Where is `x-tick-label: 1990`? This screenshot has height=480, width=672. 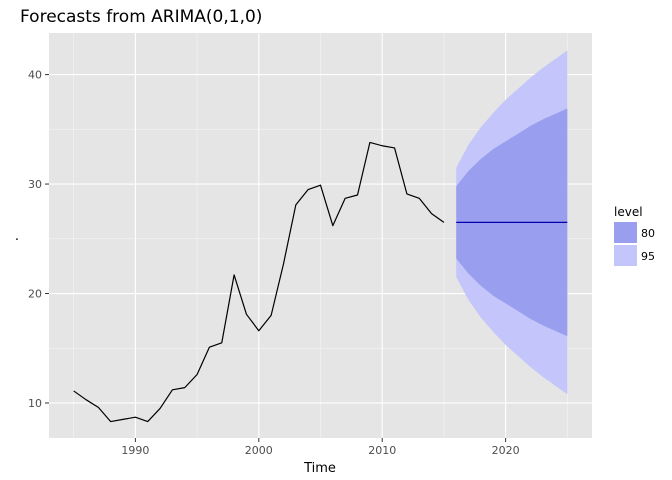 x-tick-label: 1990 is located at coordinates (135, 450).